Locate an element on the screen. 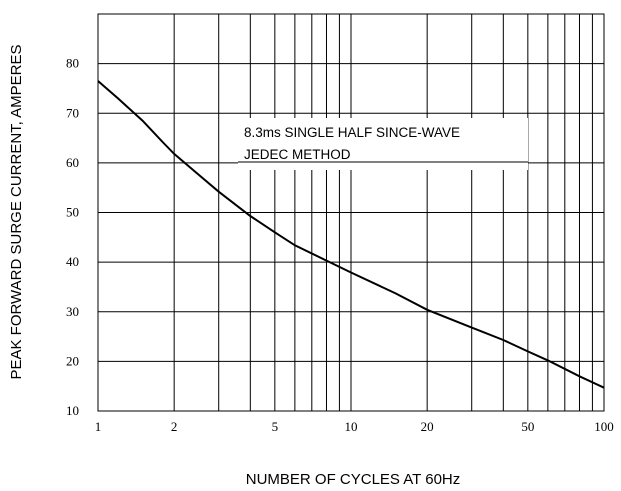 This screenshot has width=621, height=491. y-tick-label: 80 is located at coordinates (72, 63).